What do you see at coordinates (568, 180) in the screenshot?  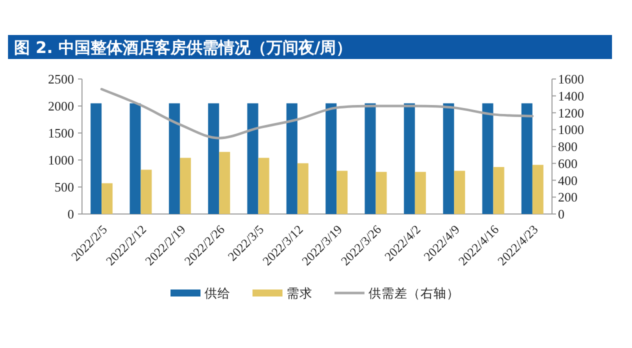 I see `y2-tick-label: 400` at bounding box center [568, 180].